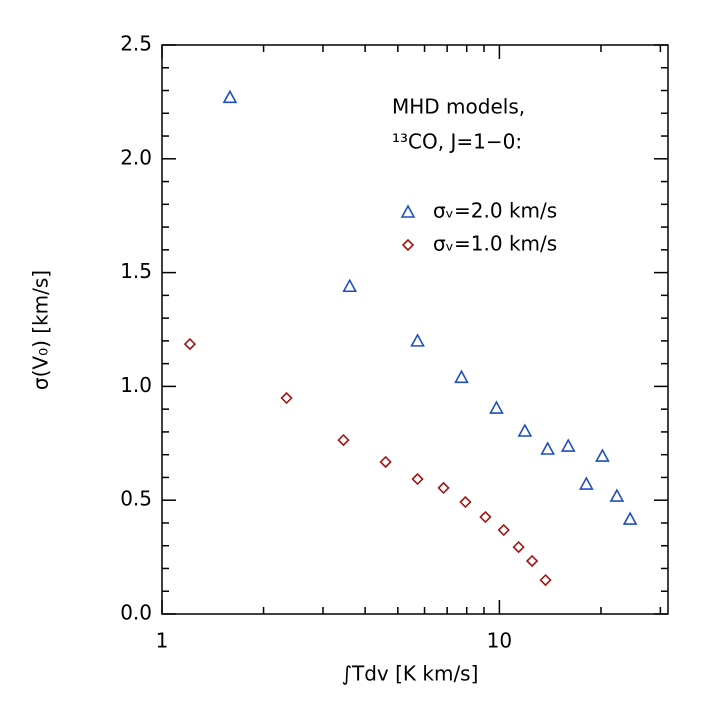 This screenshot has width=708, height=708. What do you see at coordinates (499, 641) in the screenshot?
I see `x-tick-label: 10` at bounding box center [499, 641].